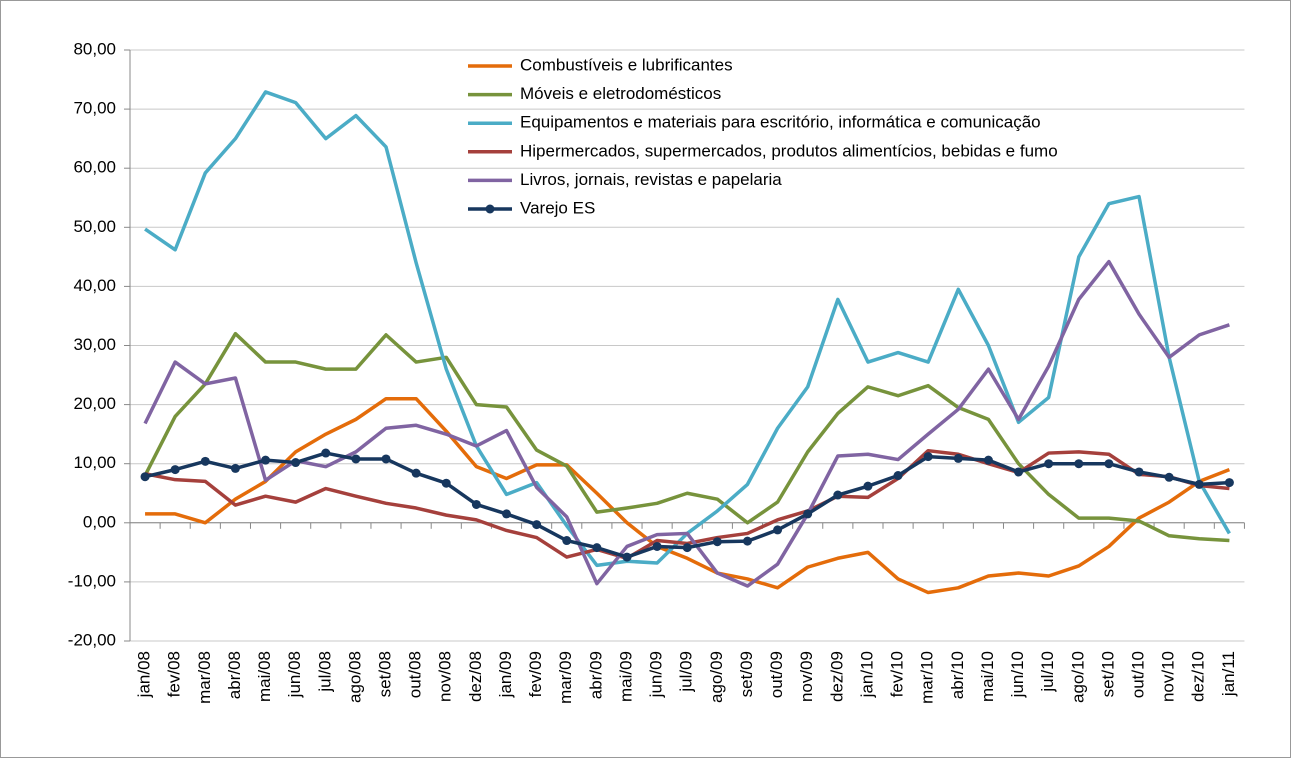 Image resolution: width=1291 pixels, height=758 pixels. What do you see at coordinates (1228, 674) in the screenshot?
I see `x-tick-label: jan/11` at bounding box center [1228, 674].